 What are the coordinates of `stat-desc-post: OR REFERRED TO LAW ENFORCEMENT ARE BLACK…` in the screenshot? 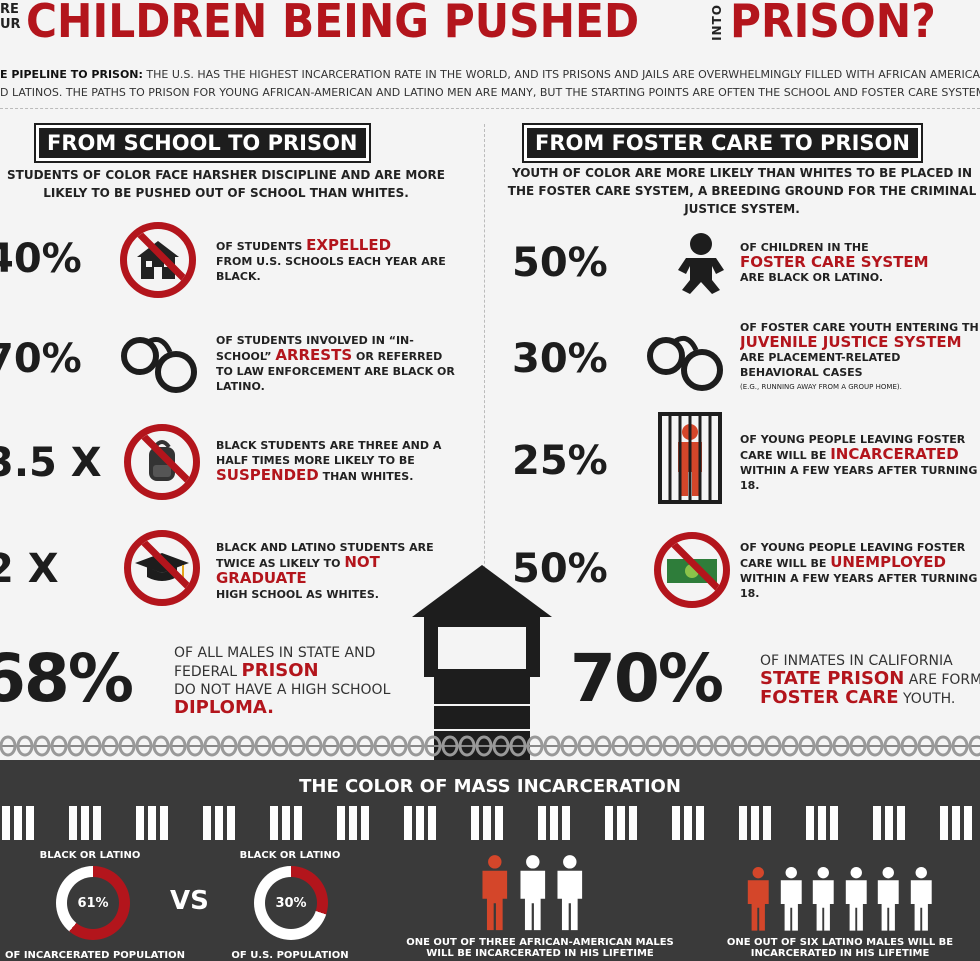 It's located at (335, 371).